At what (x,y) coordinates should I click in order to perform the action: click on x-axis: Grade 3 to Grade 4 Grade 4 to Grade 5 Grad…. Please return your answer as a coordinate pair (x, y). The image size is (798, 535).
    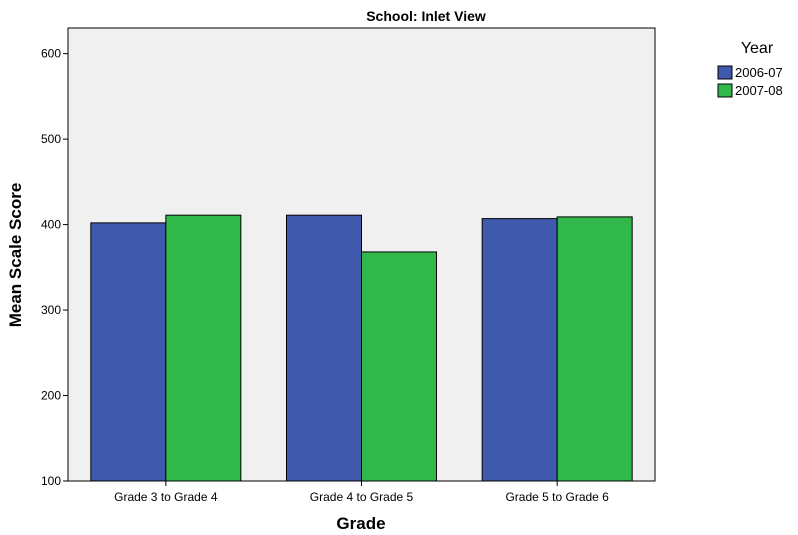
    Looking at the image, I should click on (361, 492).